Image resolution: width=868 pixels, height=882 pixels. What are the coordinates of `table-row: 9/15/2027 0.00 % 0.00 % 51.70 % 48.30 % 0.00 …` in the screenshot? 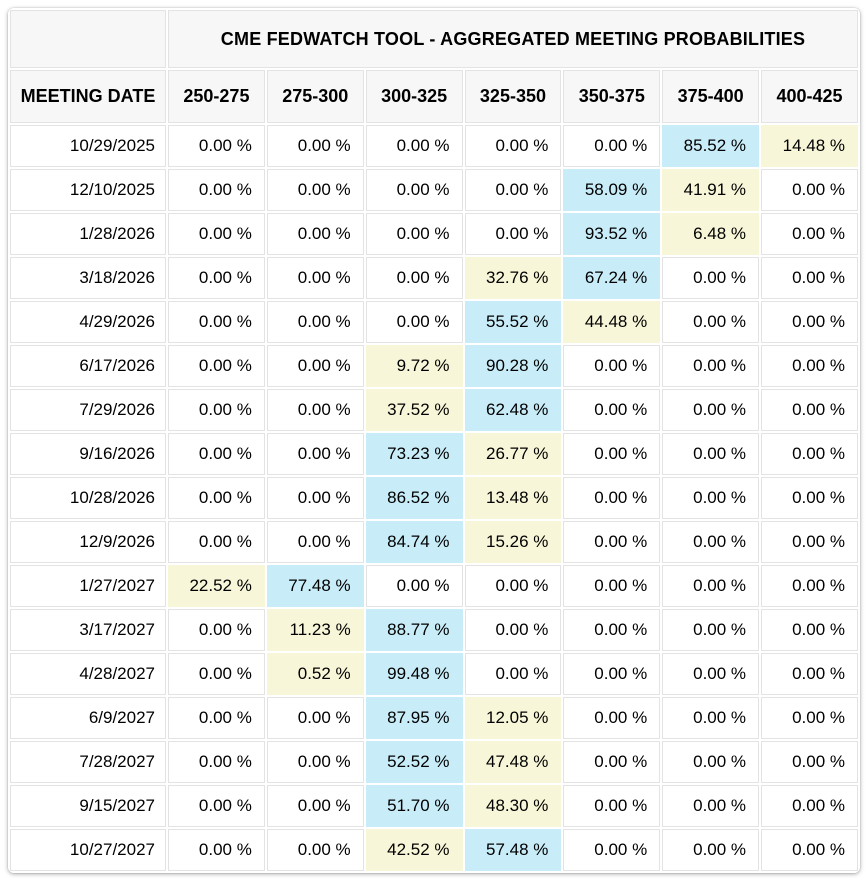 It's located at (434, 806).